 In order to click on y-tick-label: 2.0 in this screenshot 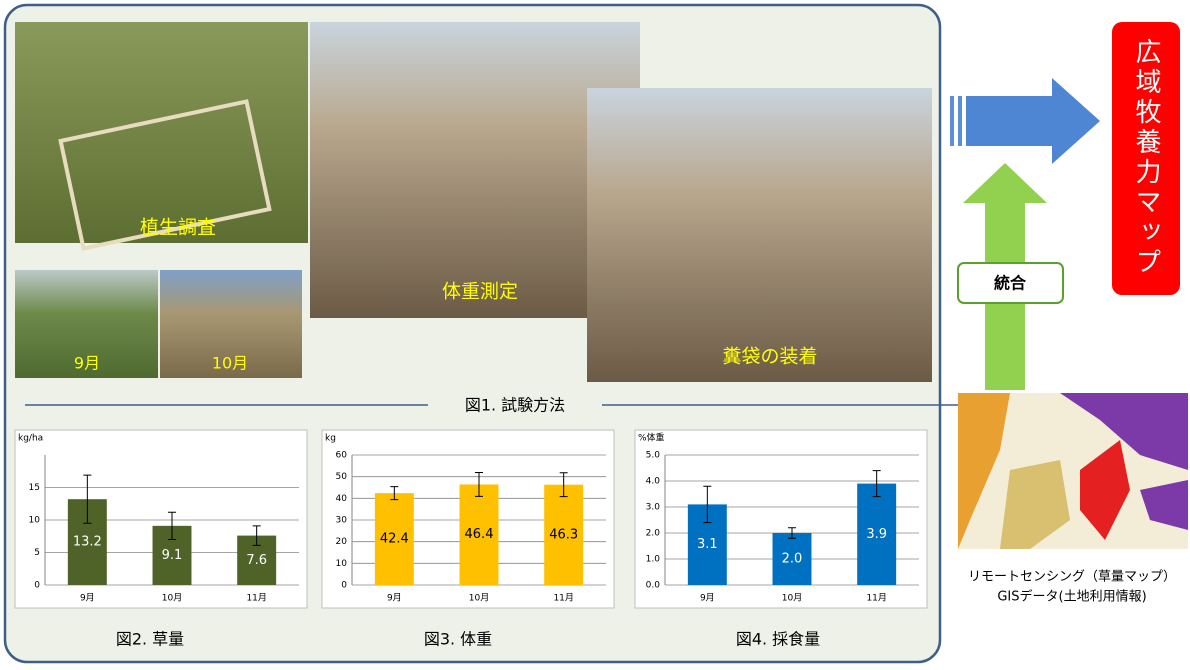, I will do `click(653, 534)`.